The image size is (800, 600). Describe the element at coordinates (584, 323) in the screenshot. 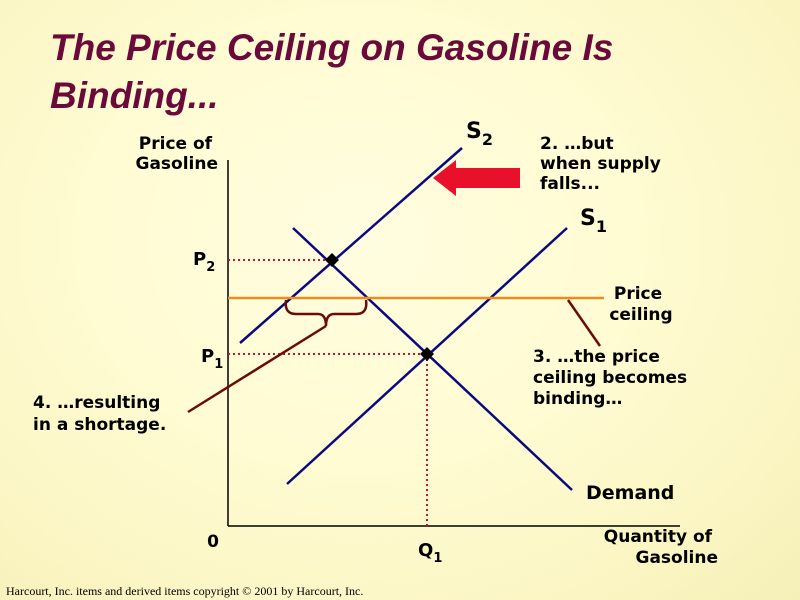

I see `ceiling-pointer-line` at that location.